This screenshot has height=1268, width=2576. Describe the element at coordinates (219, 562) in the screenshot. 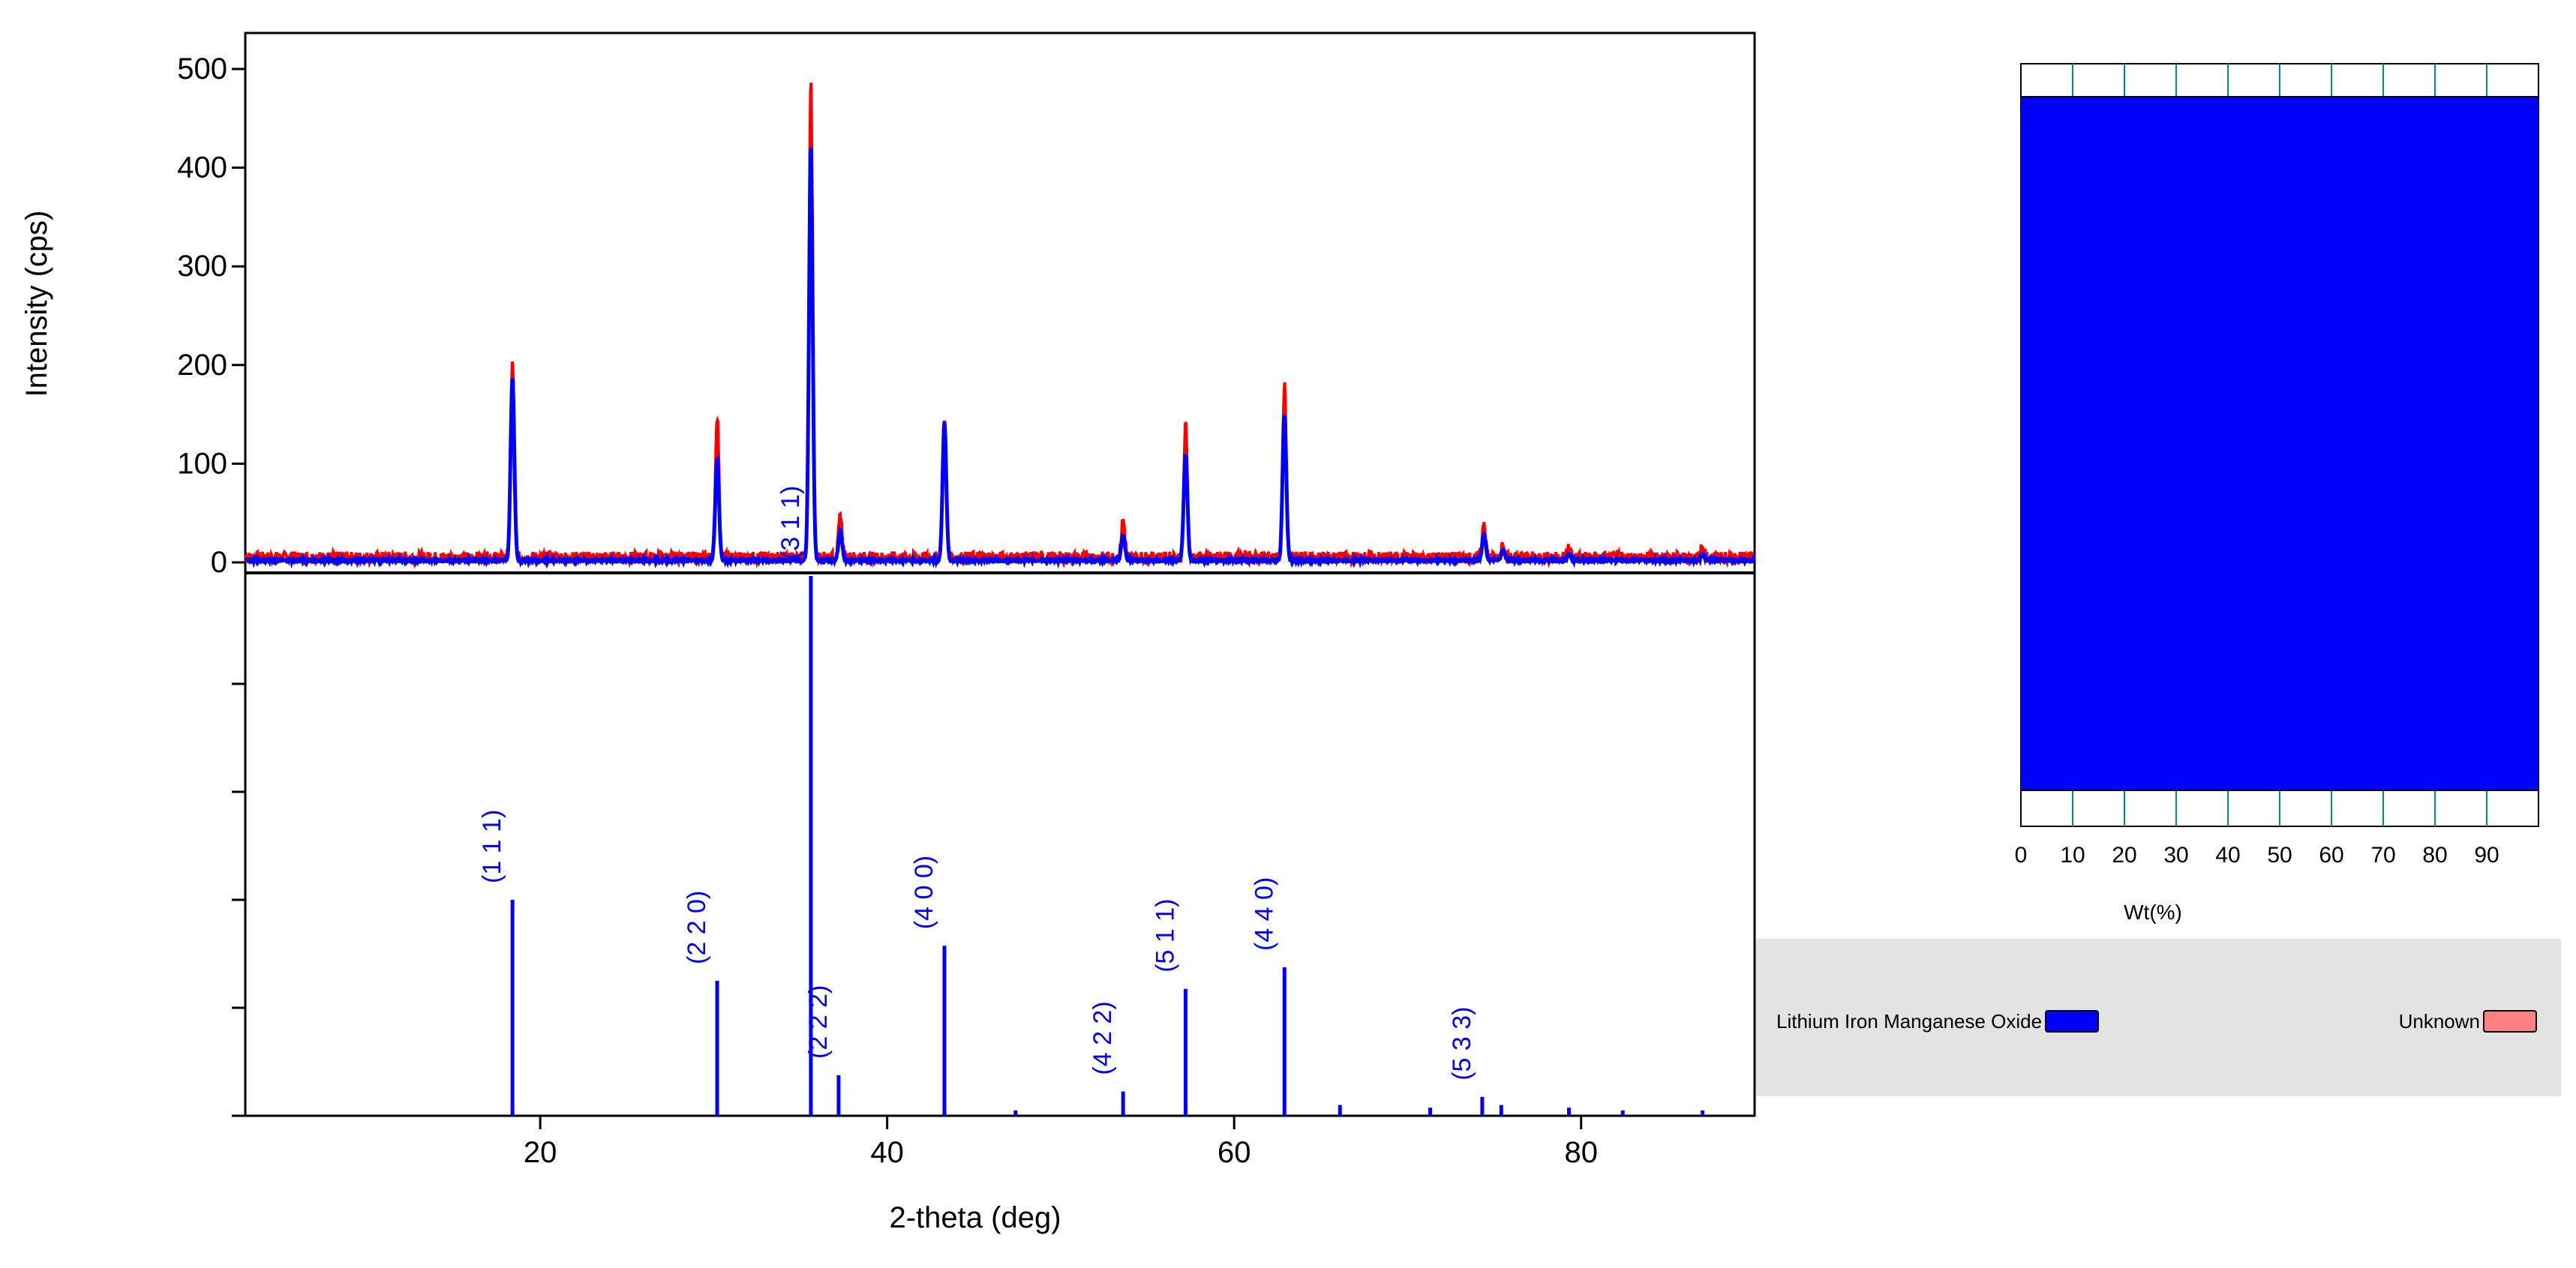

I see `y-tick-label: 0` at that location.